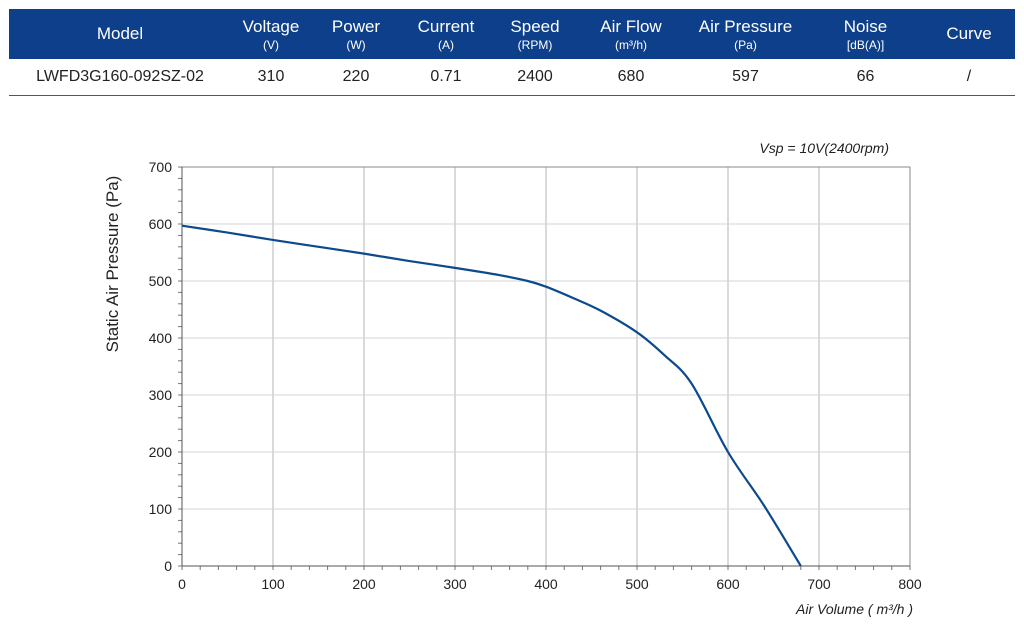  Describe the element at coordinates (631, 77) in the screenshot. I see `table-cell: 680` at that location.